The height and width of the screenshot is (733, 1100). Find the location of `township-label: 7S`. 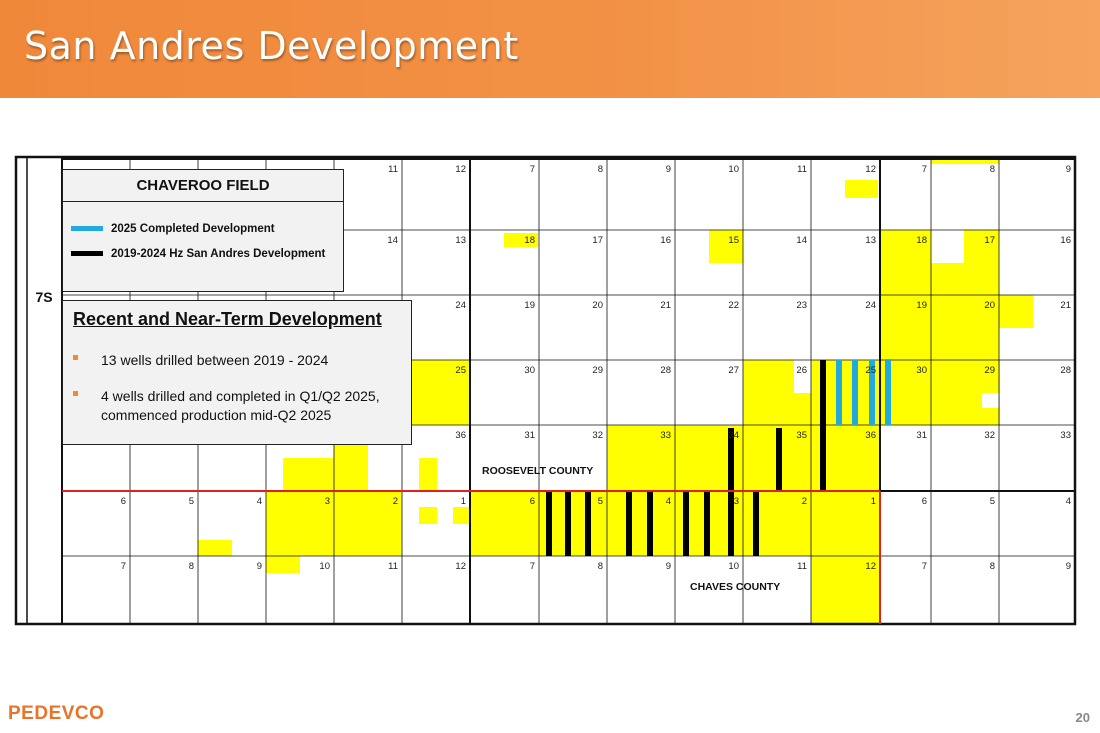

township-label: 7S is located at coordinates (43, 297).